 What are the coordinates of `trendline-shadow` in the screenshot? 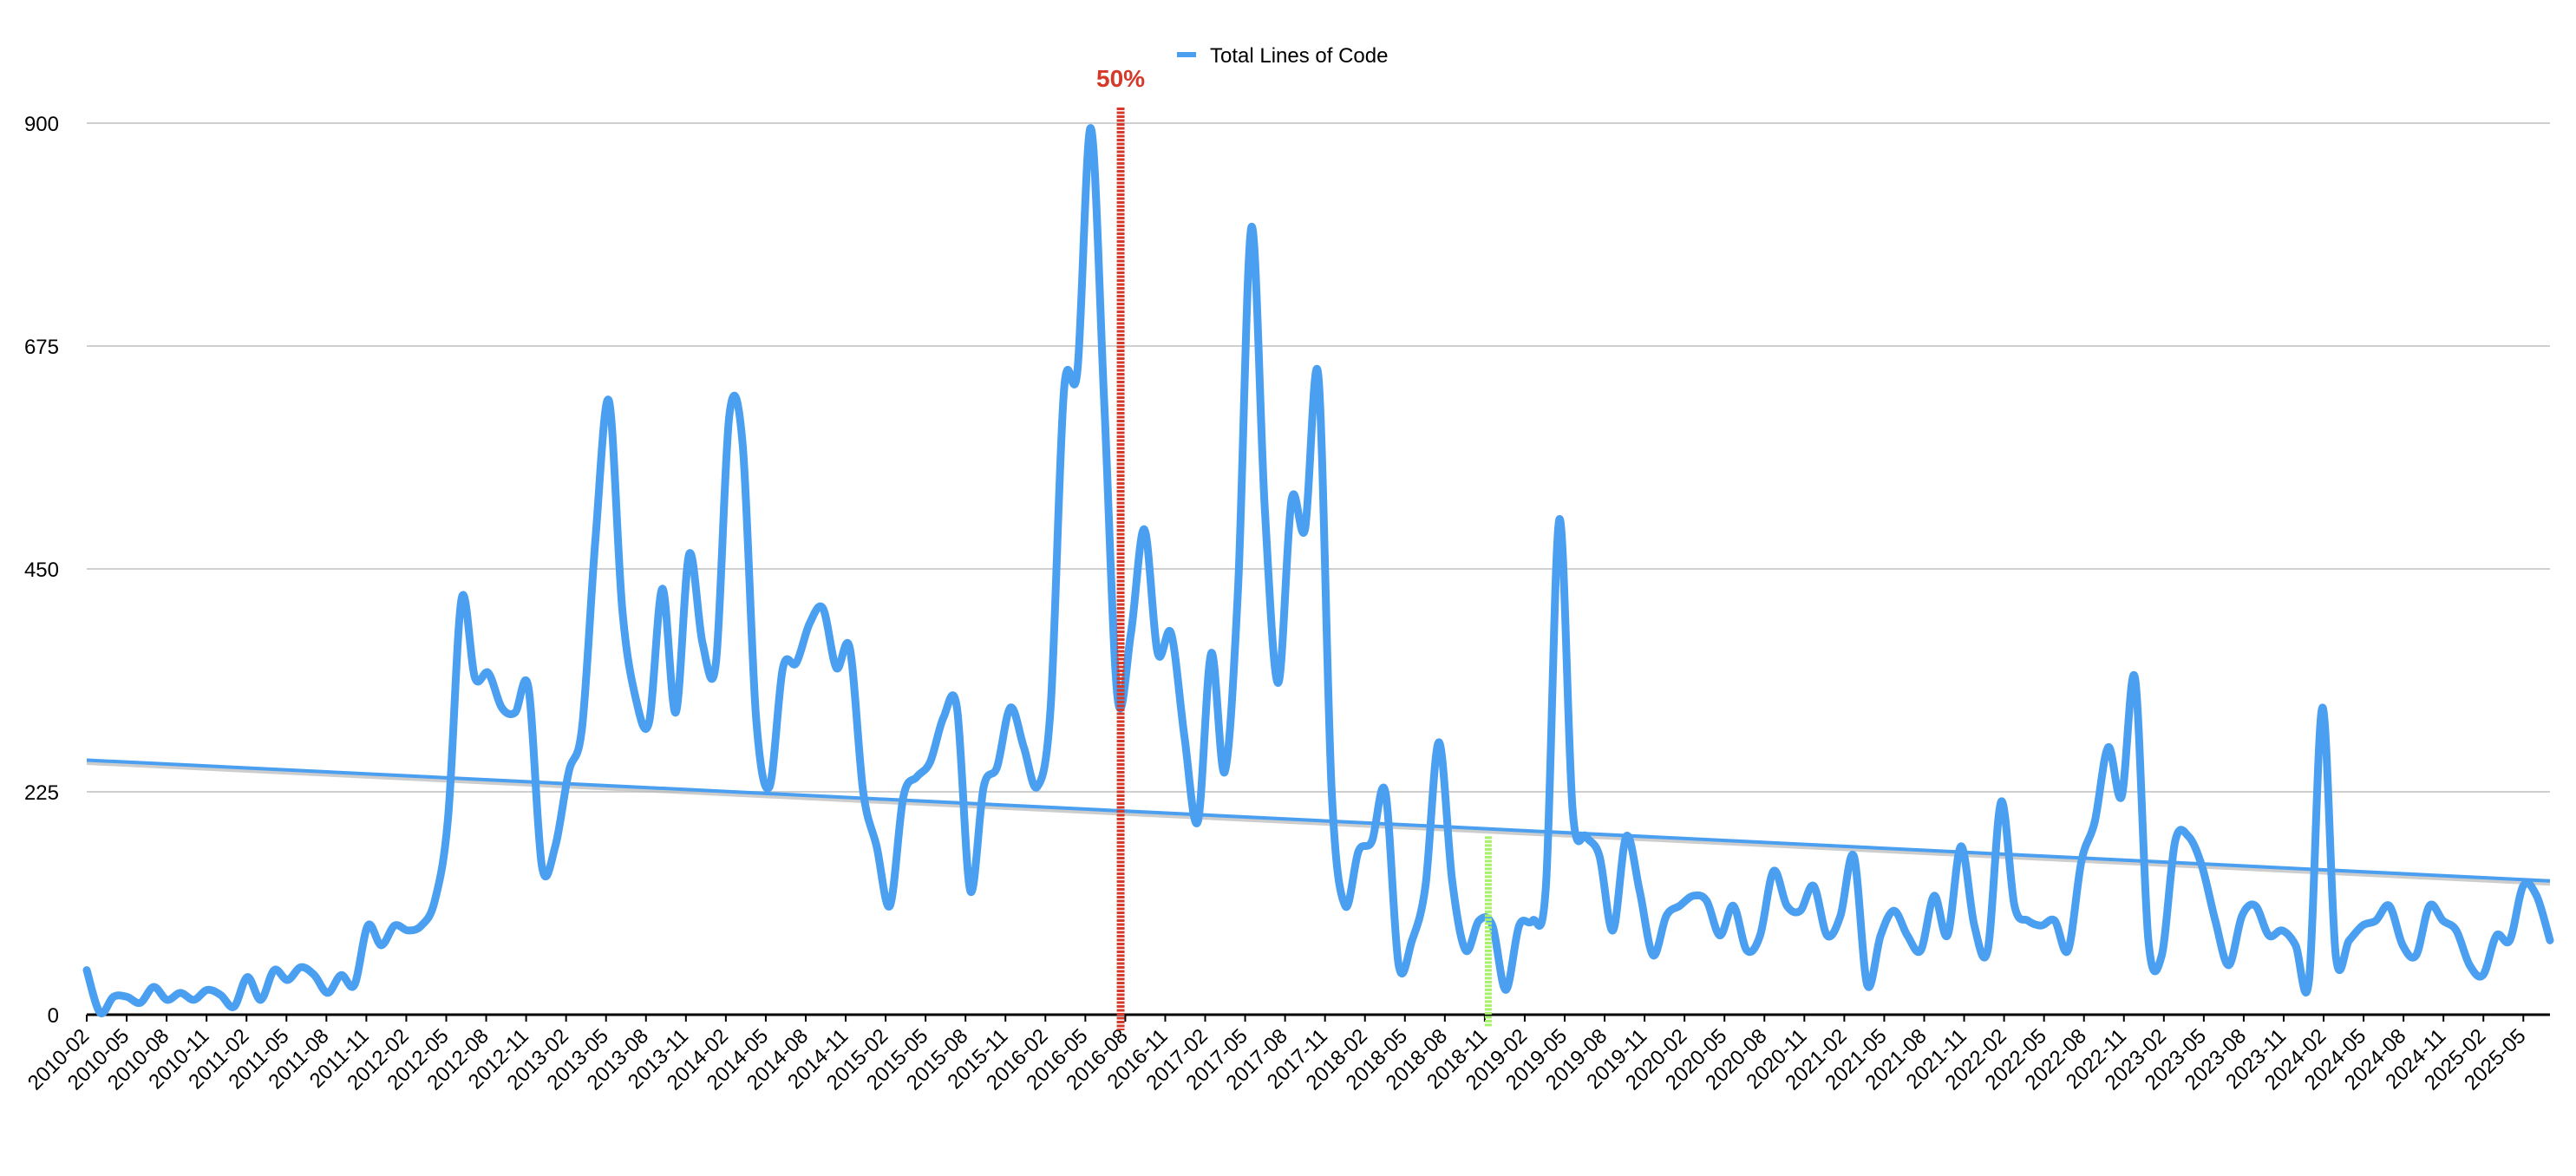 It's located at (1318, 823).